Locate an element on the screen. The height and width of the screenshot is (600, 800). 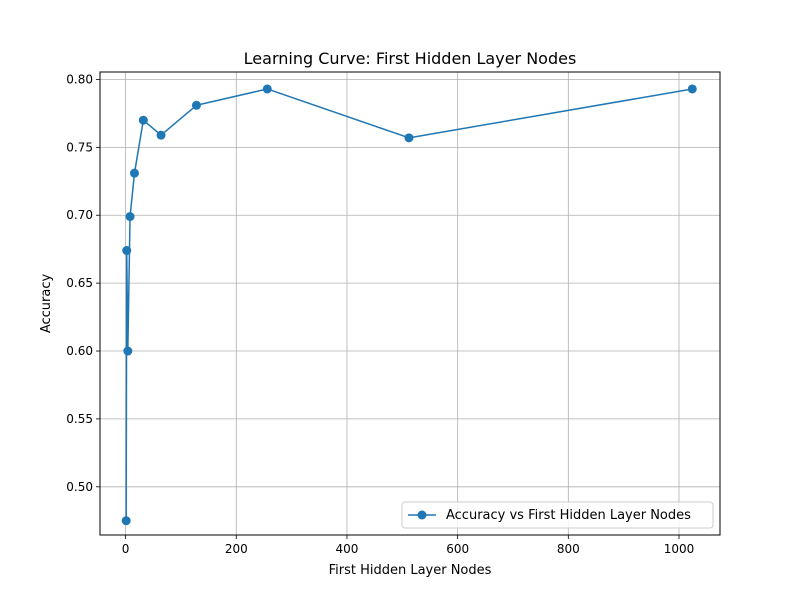
y-tick-label: 0.50 is located at coordinates (79, 487).